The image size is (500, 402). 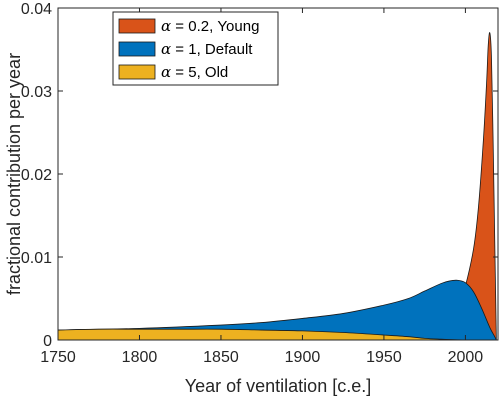 What do you see at coordinates (466, 357) in the screenshot?
I see `x-tick-label: 2000` at bounding box center [466, 357].